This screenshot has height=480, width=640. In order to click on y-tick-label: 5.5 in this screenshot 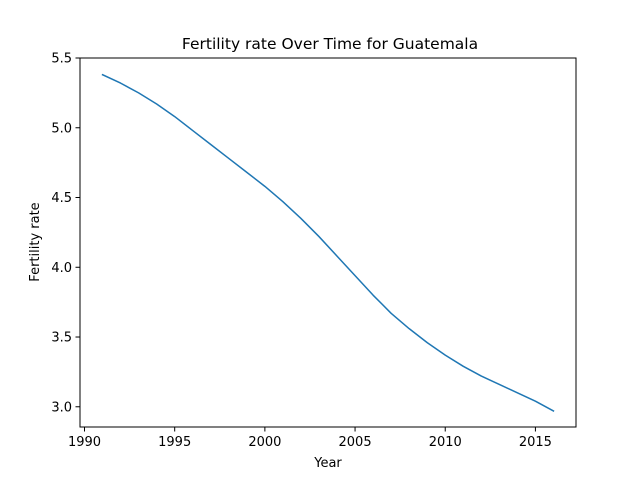, I will do `click(61, 59)`.